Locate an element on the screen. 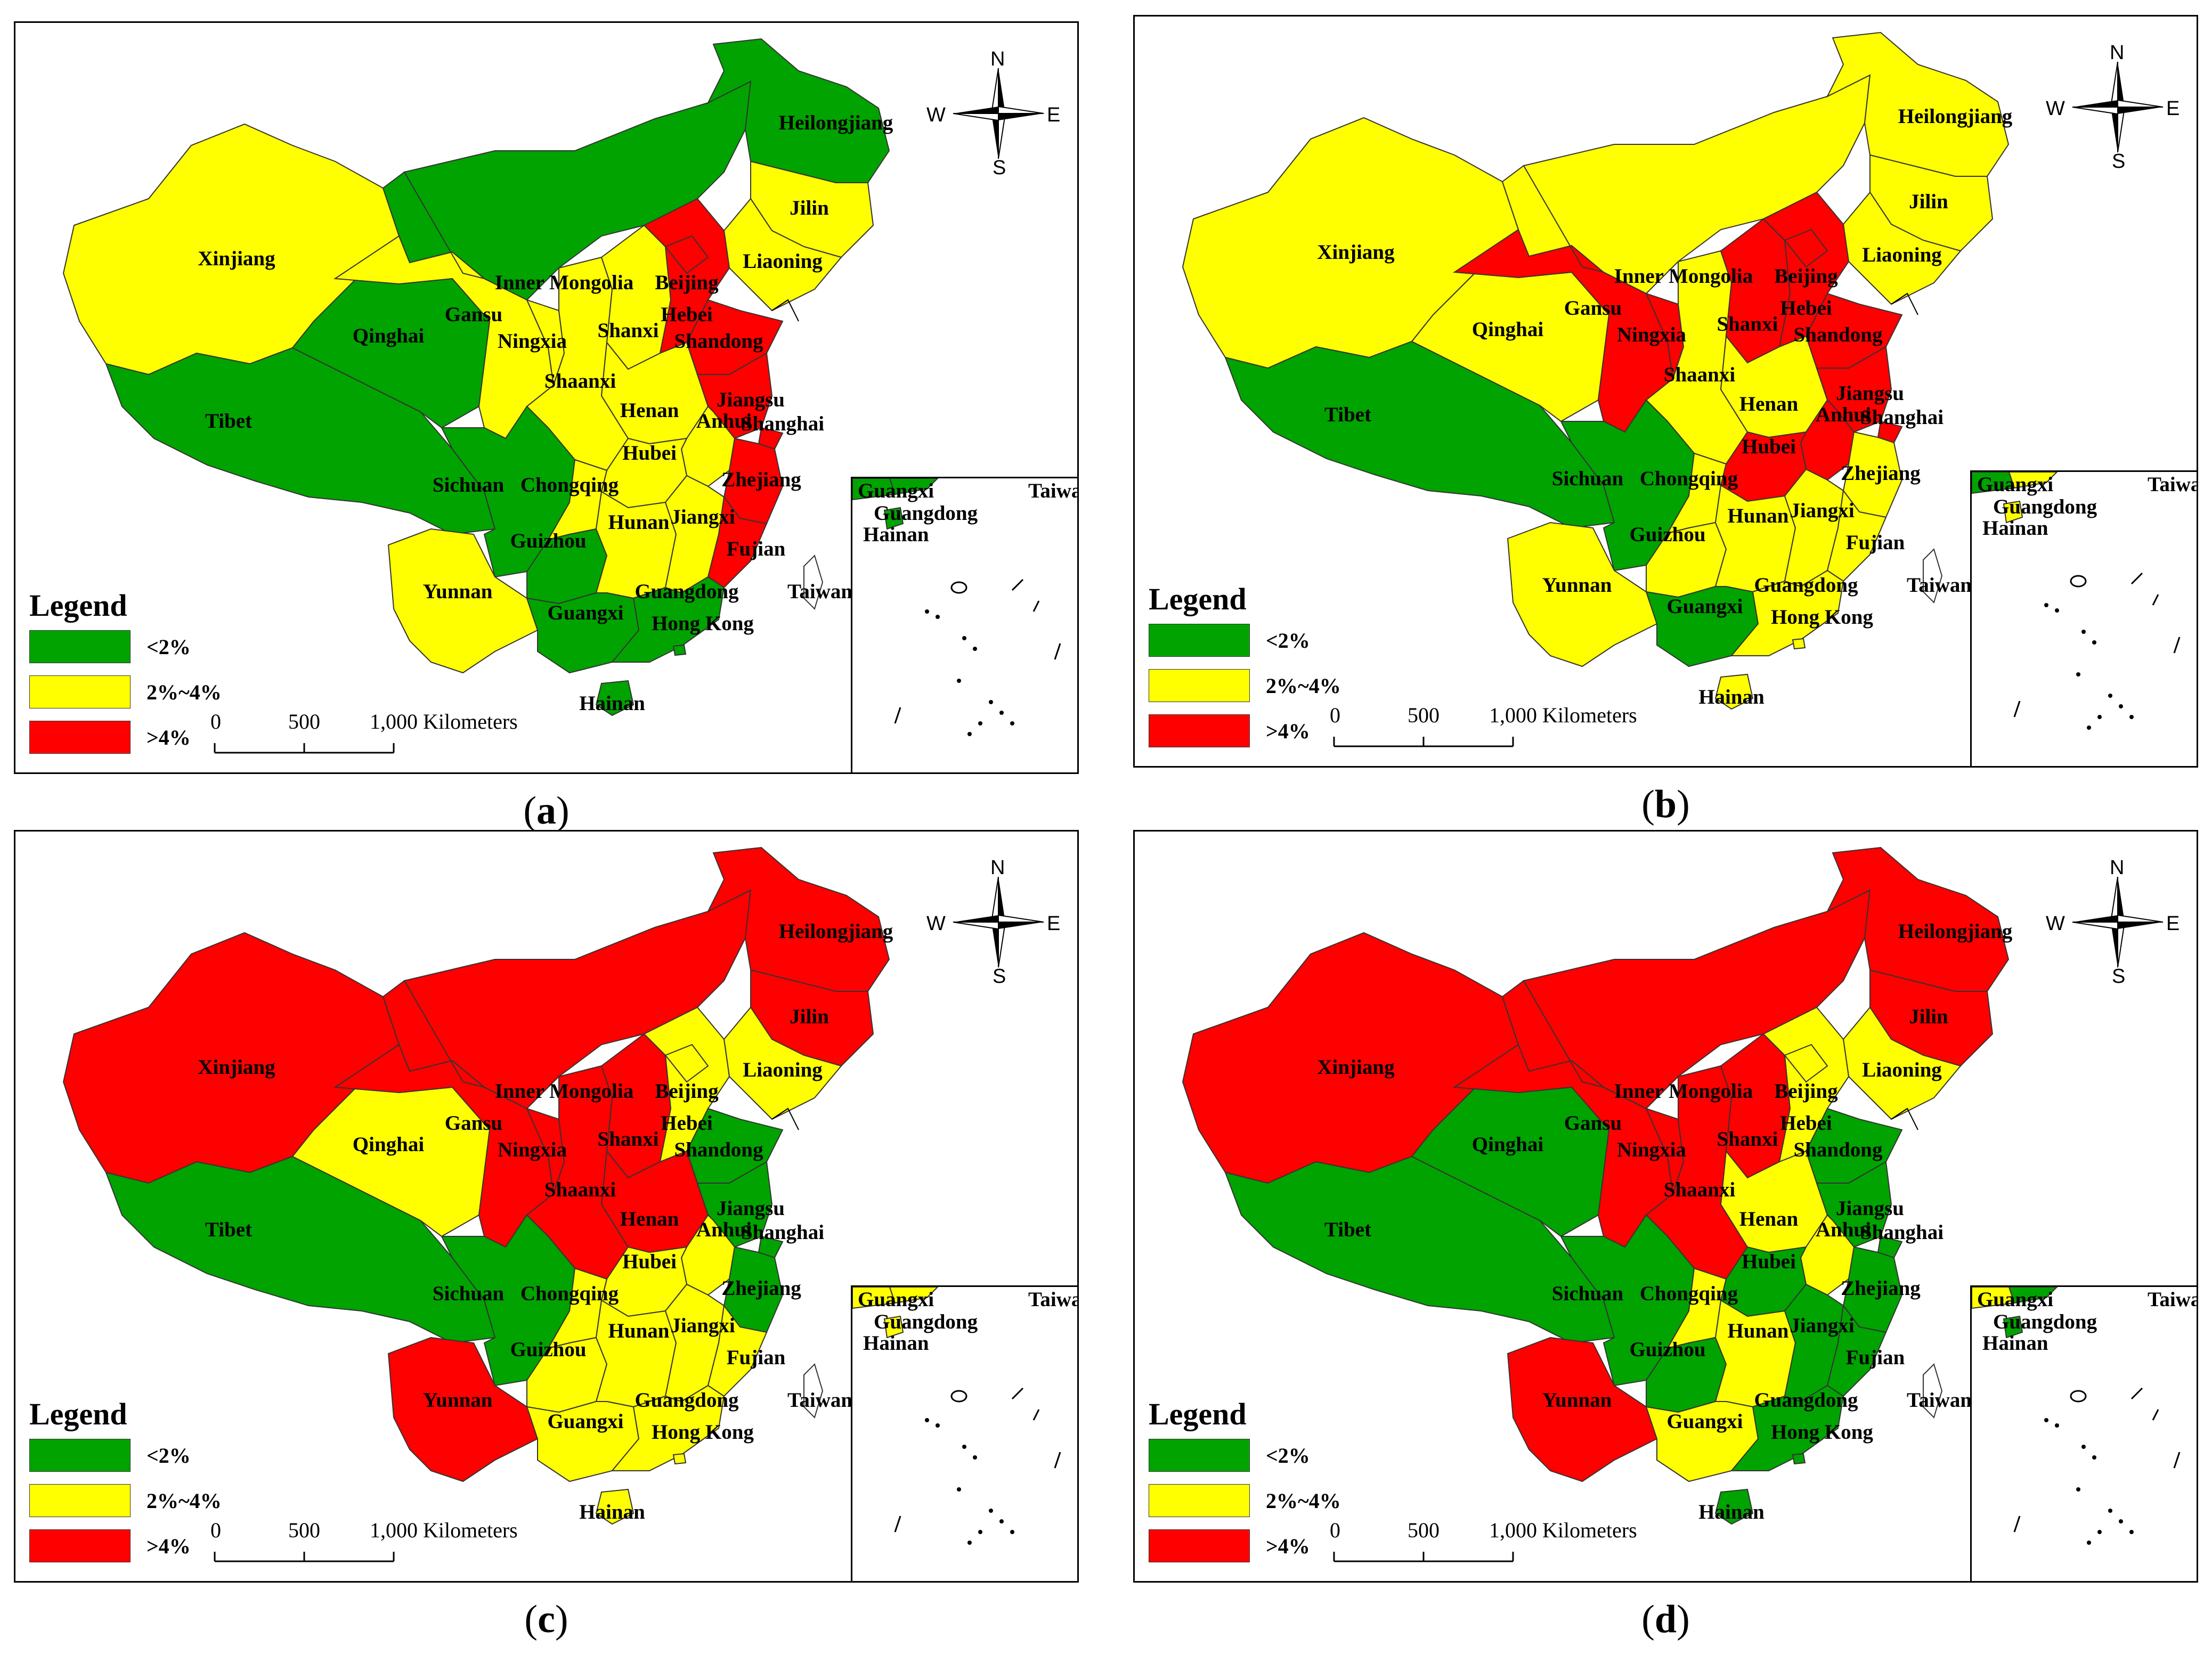 The width and height of the screenshot is (2212, 1654). label-hong-kong: Hong Kong is located at coordinates (1822, 617).